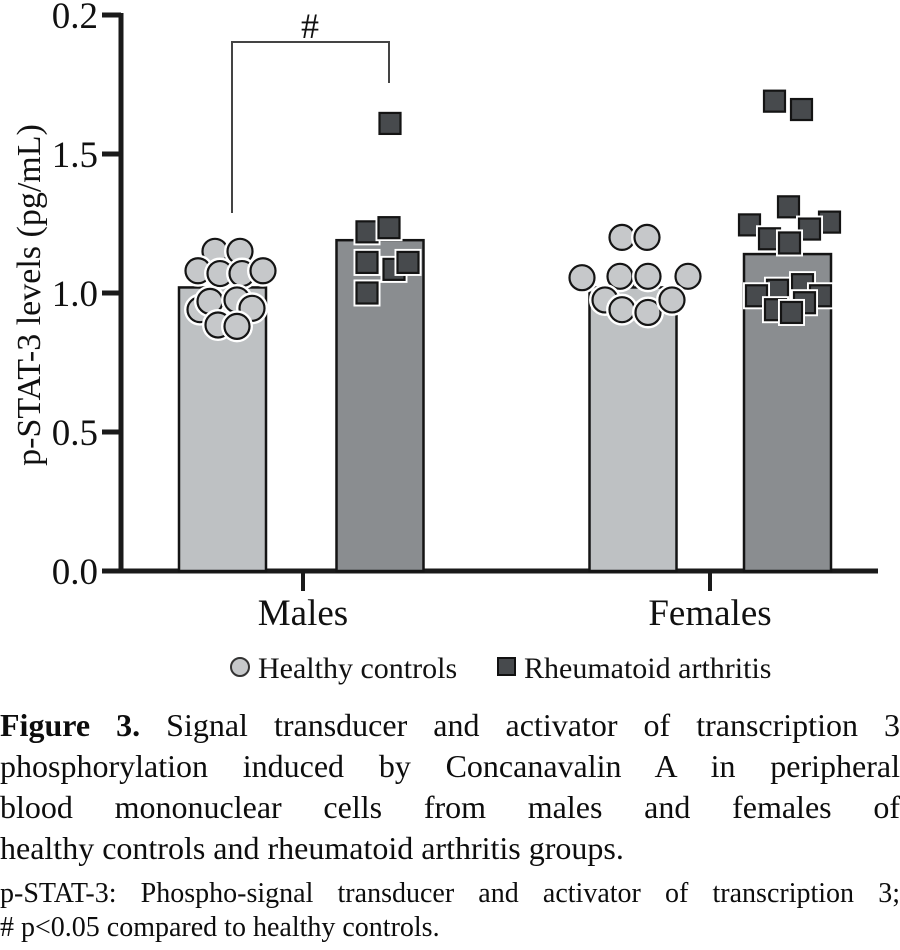  What do you see at coordinates (506, 666) in the screenshot?
I see `legend-square-marker` at bounding box center [506, 666].